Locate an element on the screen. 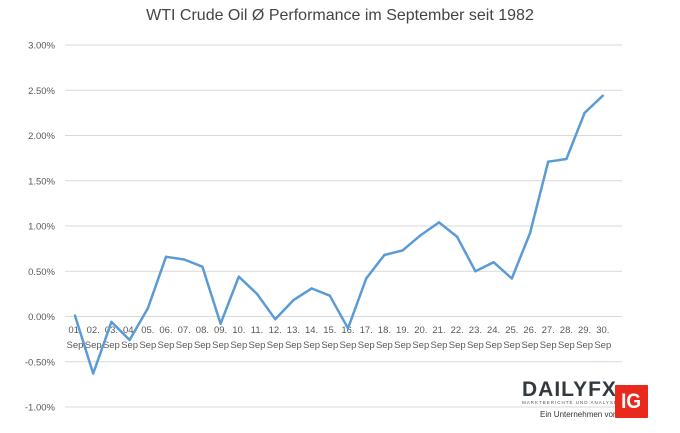 Image resolution: width=680 pixels, height=433 pixels. x-tick-label-day: 15. is located at coordinates (329, 330).